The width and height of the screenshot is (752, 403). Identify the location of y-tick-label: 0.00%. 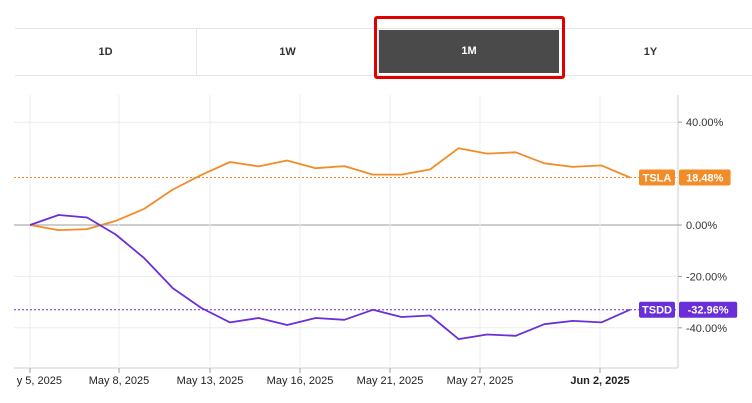
(701, 226).